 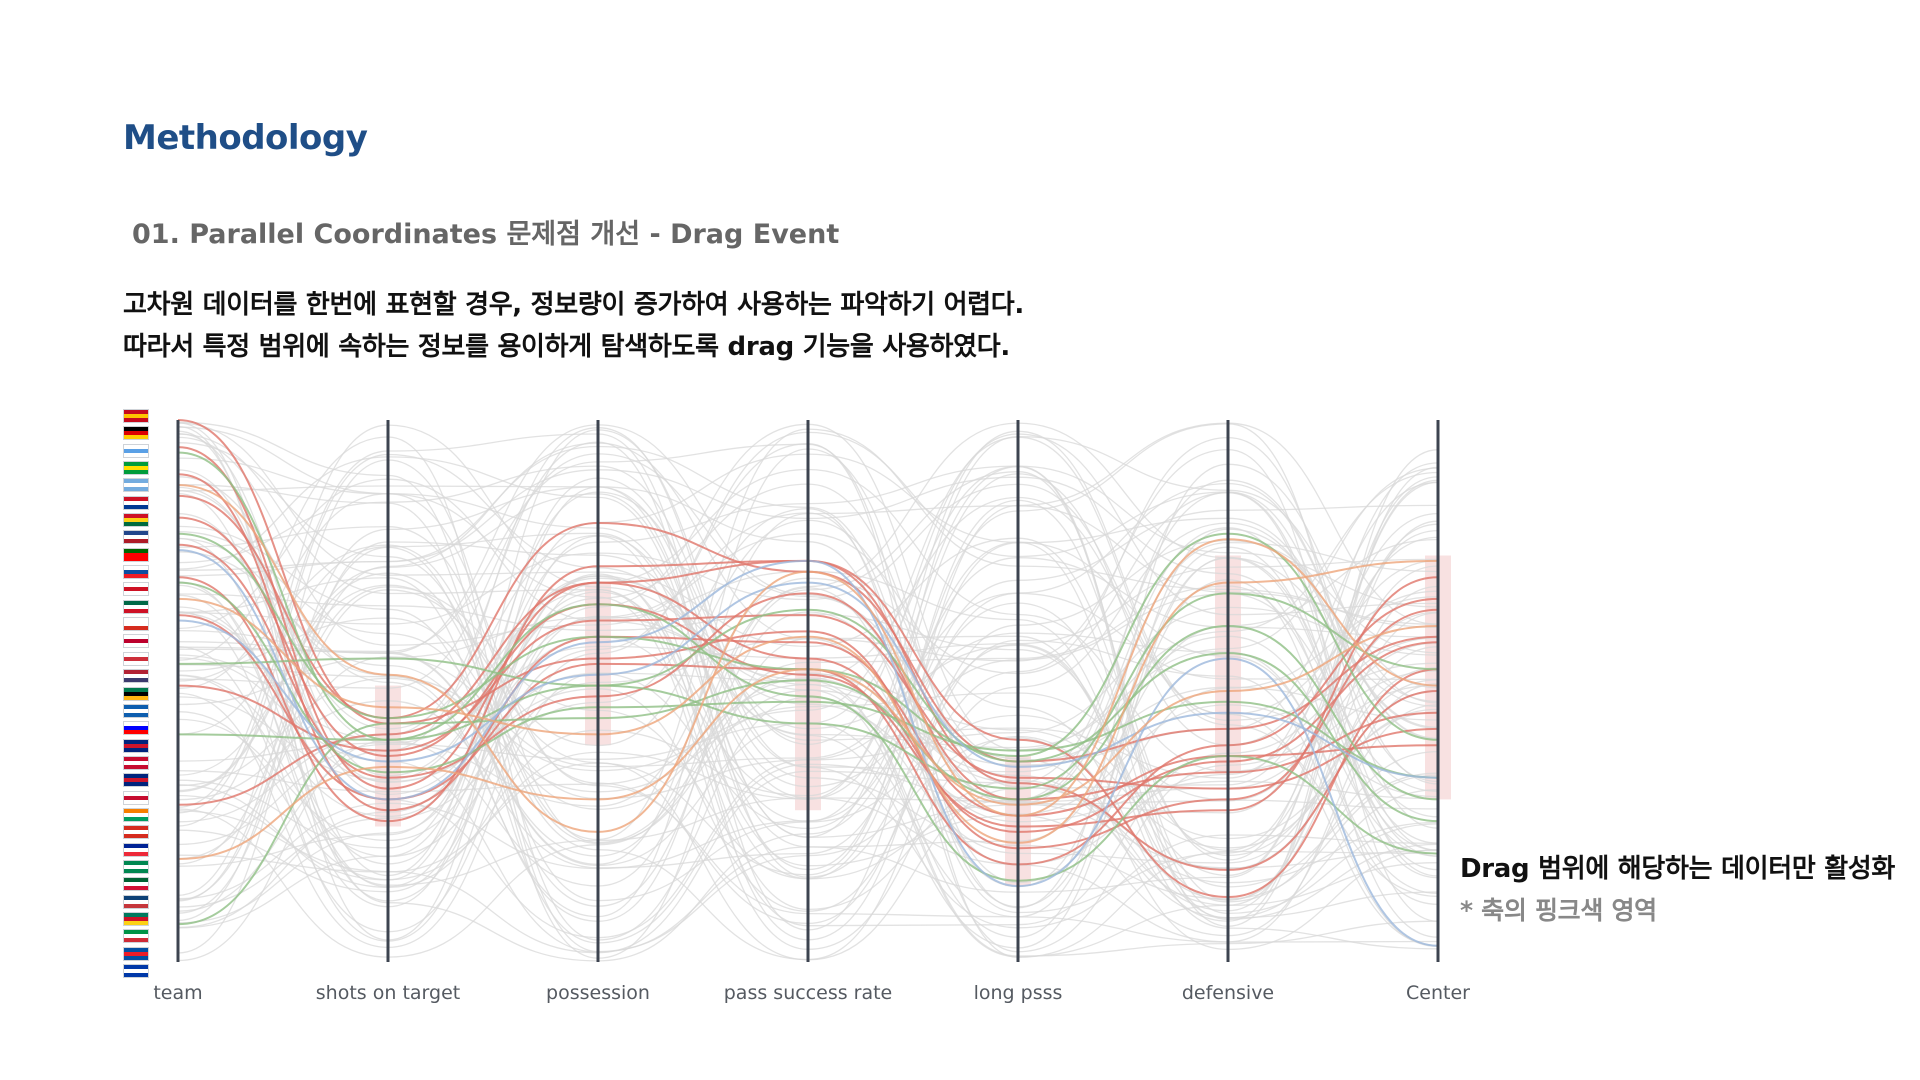 I want to click on axis-label-pass-success-rate: pass success rate, so click(x=808, y=993).